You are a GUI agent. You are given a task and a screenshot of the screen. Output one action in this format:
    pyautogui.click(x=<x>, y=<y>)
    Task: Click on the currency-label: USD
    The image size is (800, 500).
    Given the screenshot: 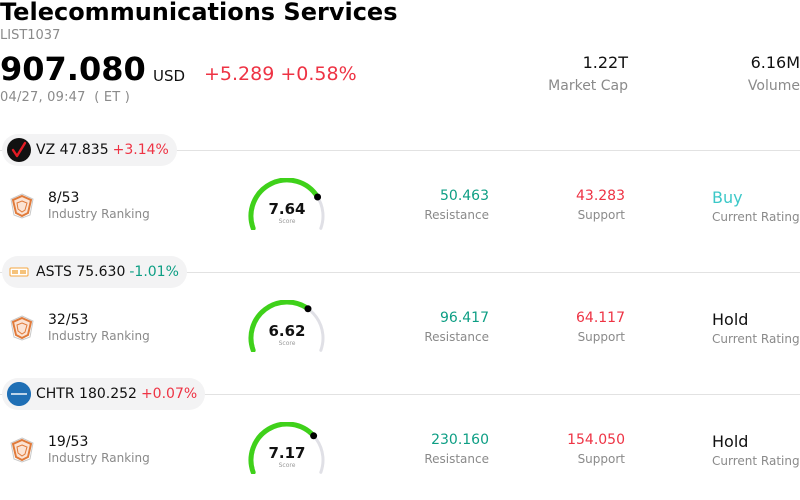 What is the action you would take?
    pyautogui.click(x=169, y=76)
    